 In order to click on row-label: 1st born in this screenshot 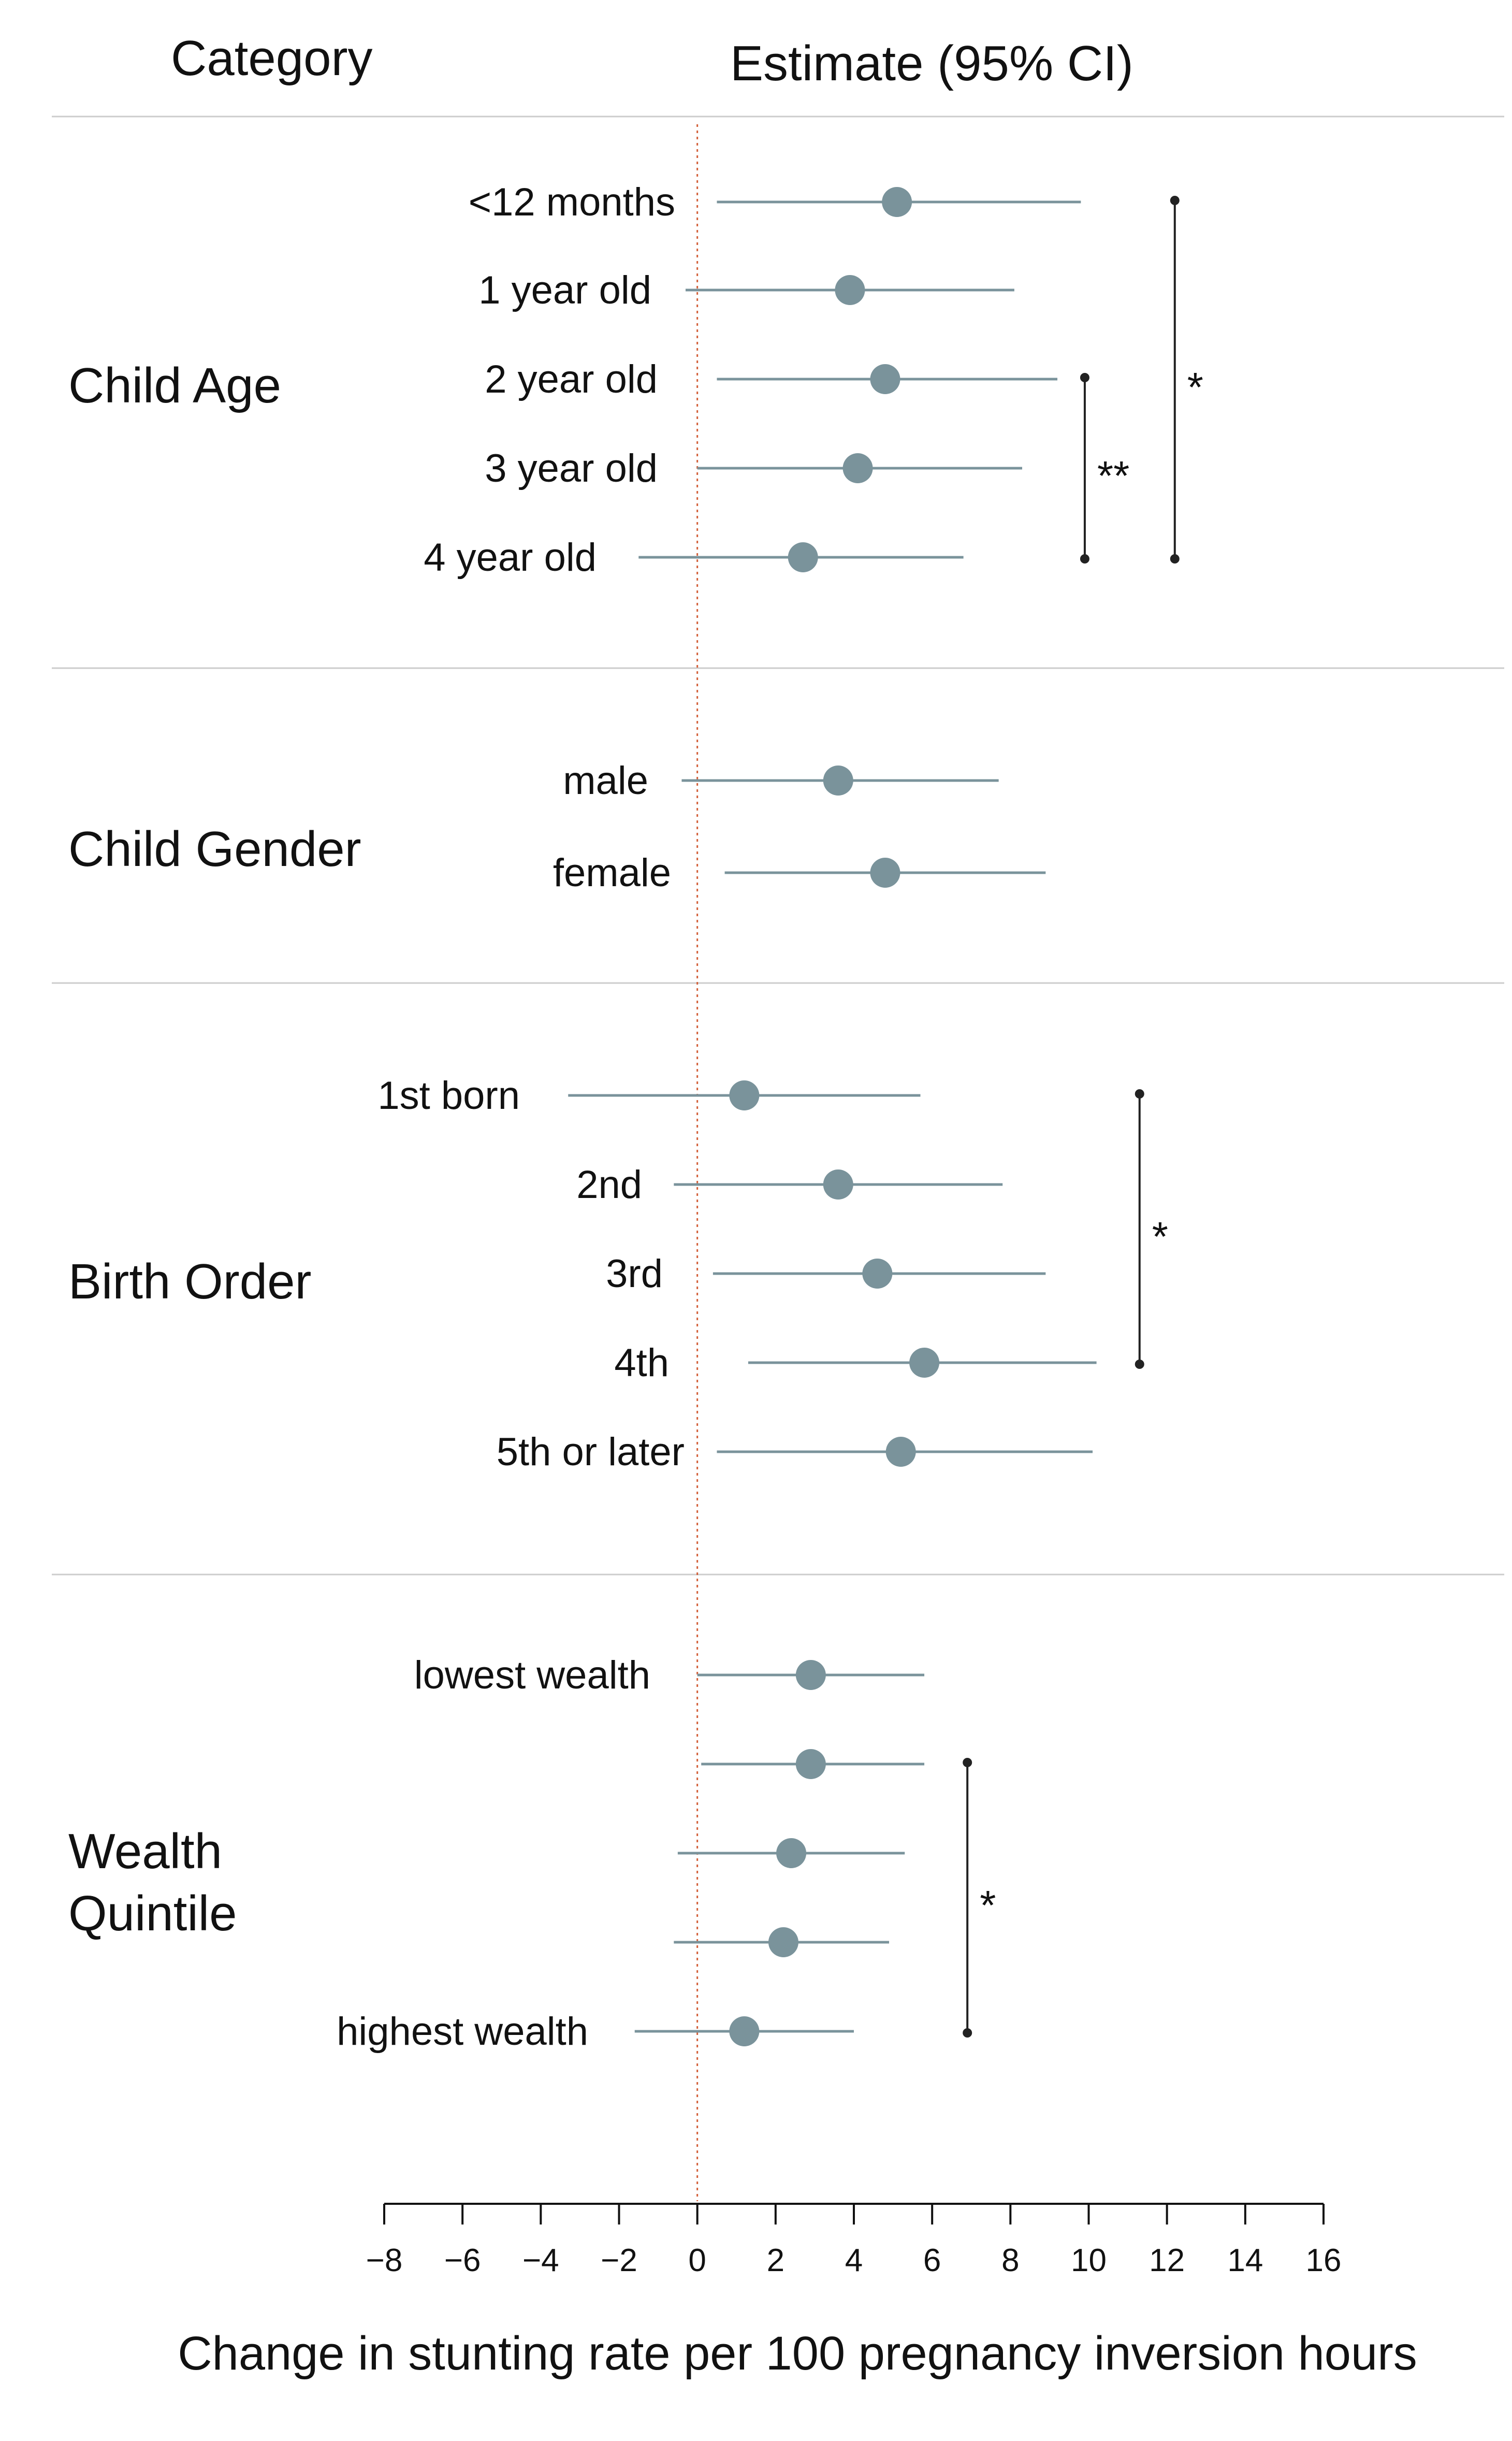, I will do `click(448, 1096)`.